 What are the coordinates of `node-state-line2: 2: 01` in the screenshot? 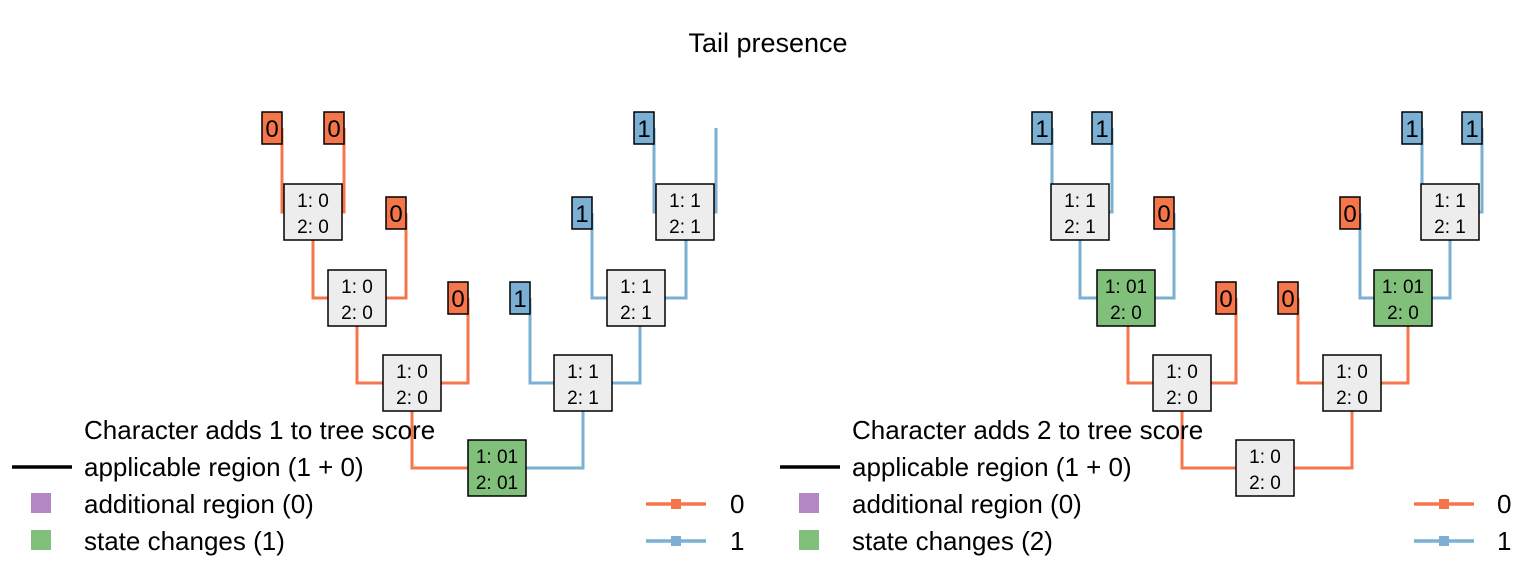 It's located at (497, 483).